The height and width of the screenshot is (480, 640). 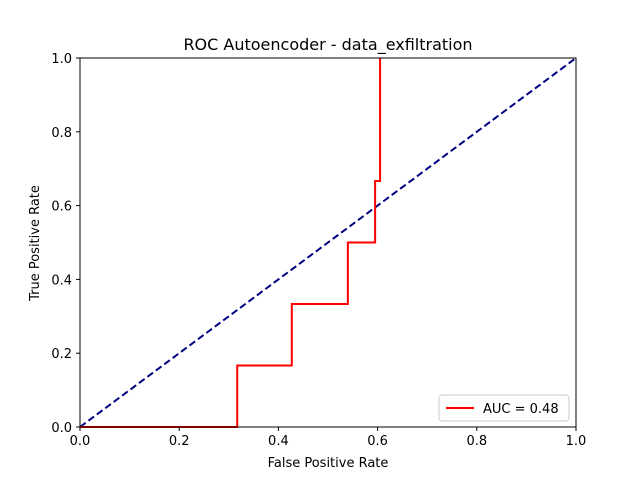 I want to click on x-tick-label: 0.8, so click(x=476, y=441).